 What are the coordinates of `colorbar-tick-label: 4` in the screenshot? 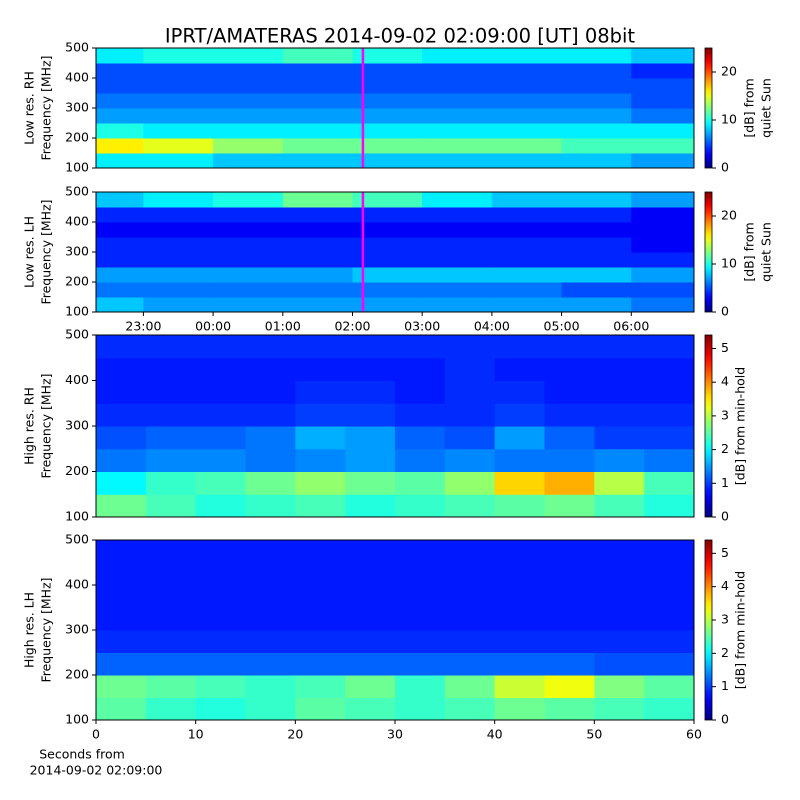 It's located at (725, 585).